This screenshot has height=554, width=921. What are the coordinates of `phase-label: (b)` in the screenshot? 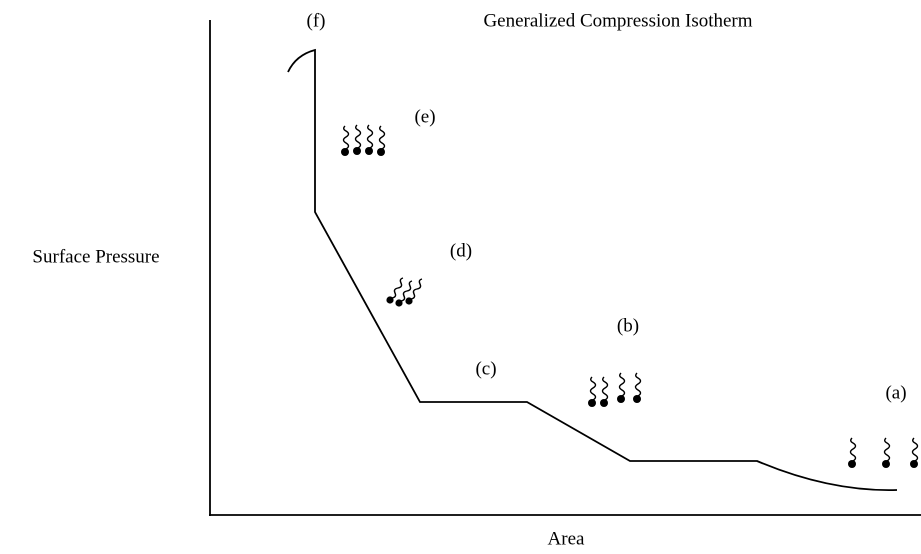 It's located at (628, 325).